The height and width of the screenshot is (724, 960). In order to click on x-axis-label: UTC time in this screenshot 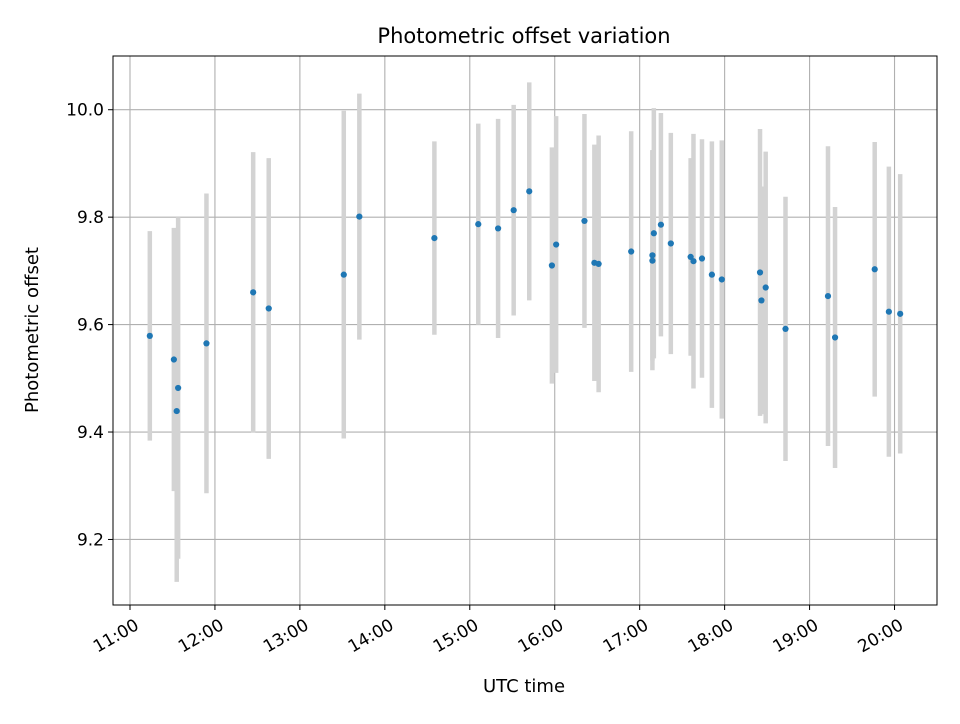, I will do `click(524, 686)`.